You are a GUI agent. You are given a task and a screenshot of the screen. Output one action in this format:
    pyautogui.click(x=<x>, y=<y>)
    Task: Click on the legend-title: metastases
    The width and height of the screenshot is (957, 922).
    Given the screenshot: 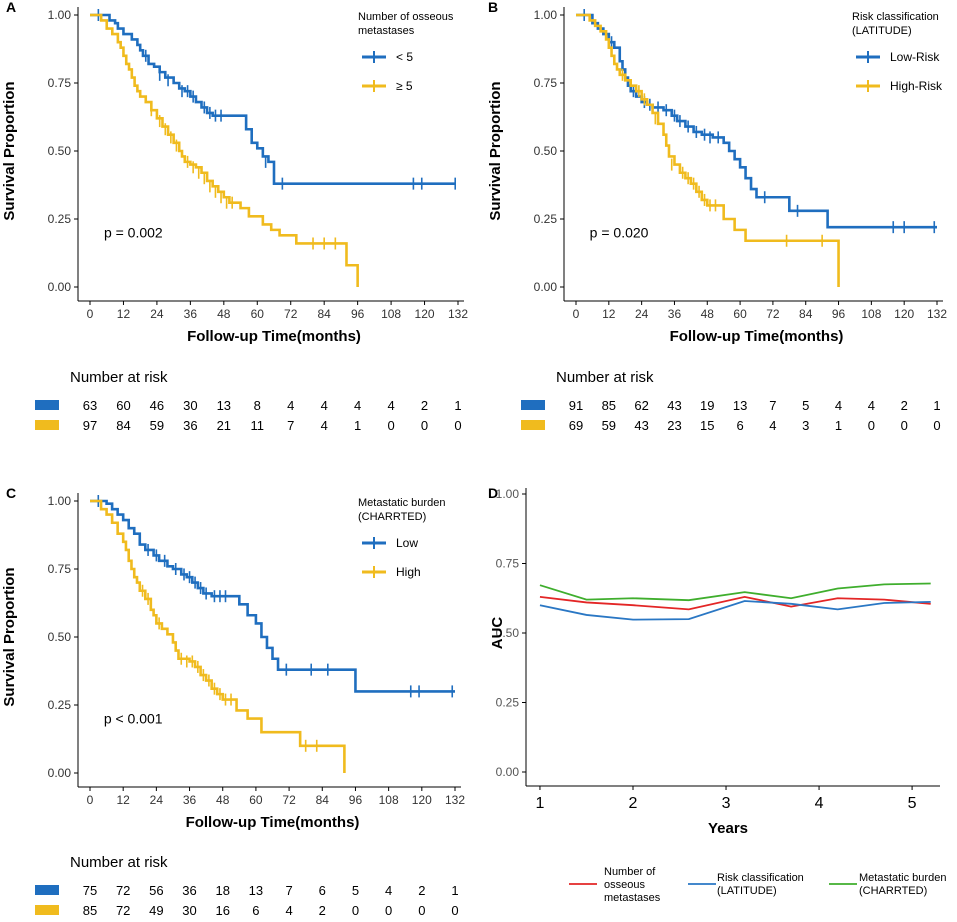 What is the action you would take?
    pyautogui.click(x=386, y=31)
    